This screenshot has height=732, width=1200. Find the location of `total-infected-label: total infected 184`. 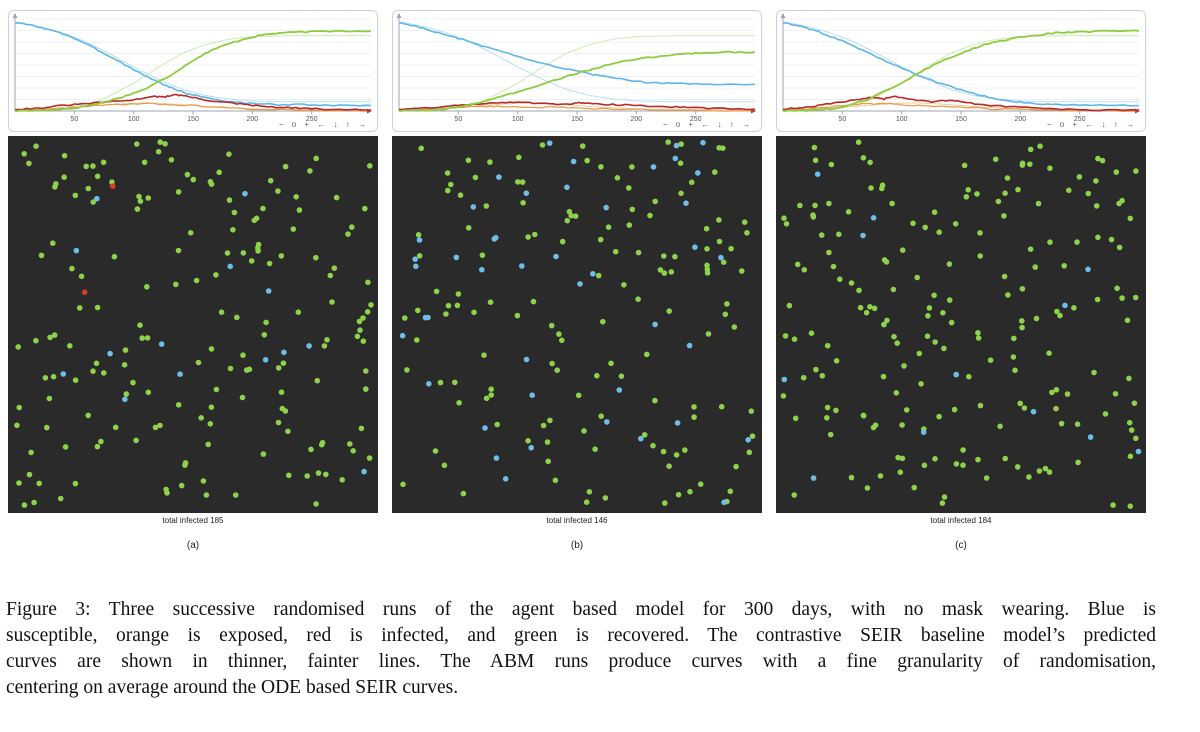

total-infected-label: total infected 184 is located at coordinates (961, 520).